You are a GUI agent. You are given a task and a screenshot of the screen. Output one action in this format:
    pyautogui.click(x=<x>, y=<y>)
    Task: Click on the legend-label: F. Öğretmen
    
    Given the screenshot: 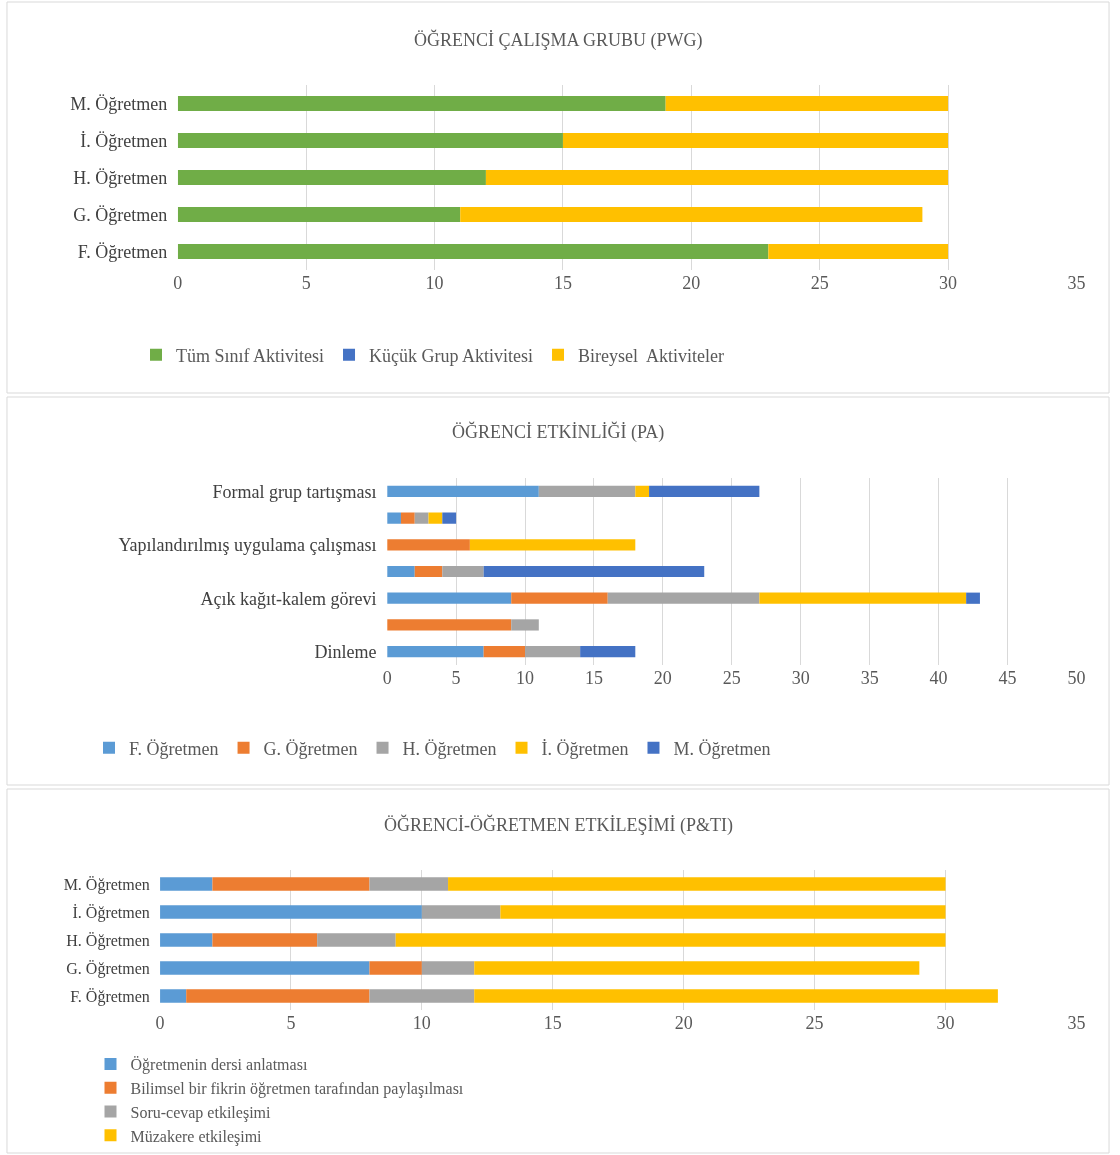 What is the action you would take?
    pyautogui.click(x=174, y=748)
    